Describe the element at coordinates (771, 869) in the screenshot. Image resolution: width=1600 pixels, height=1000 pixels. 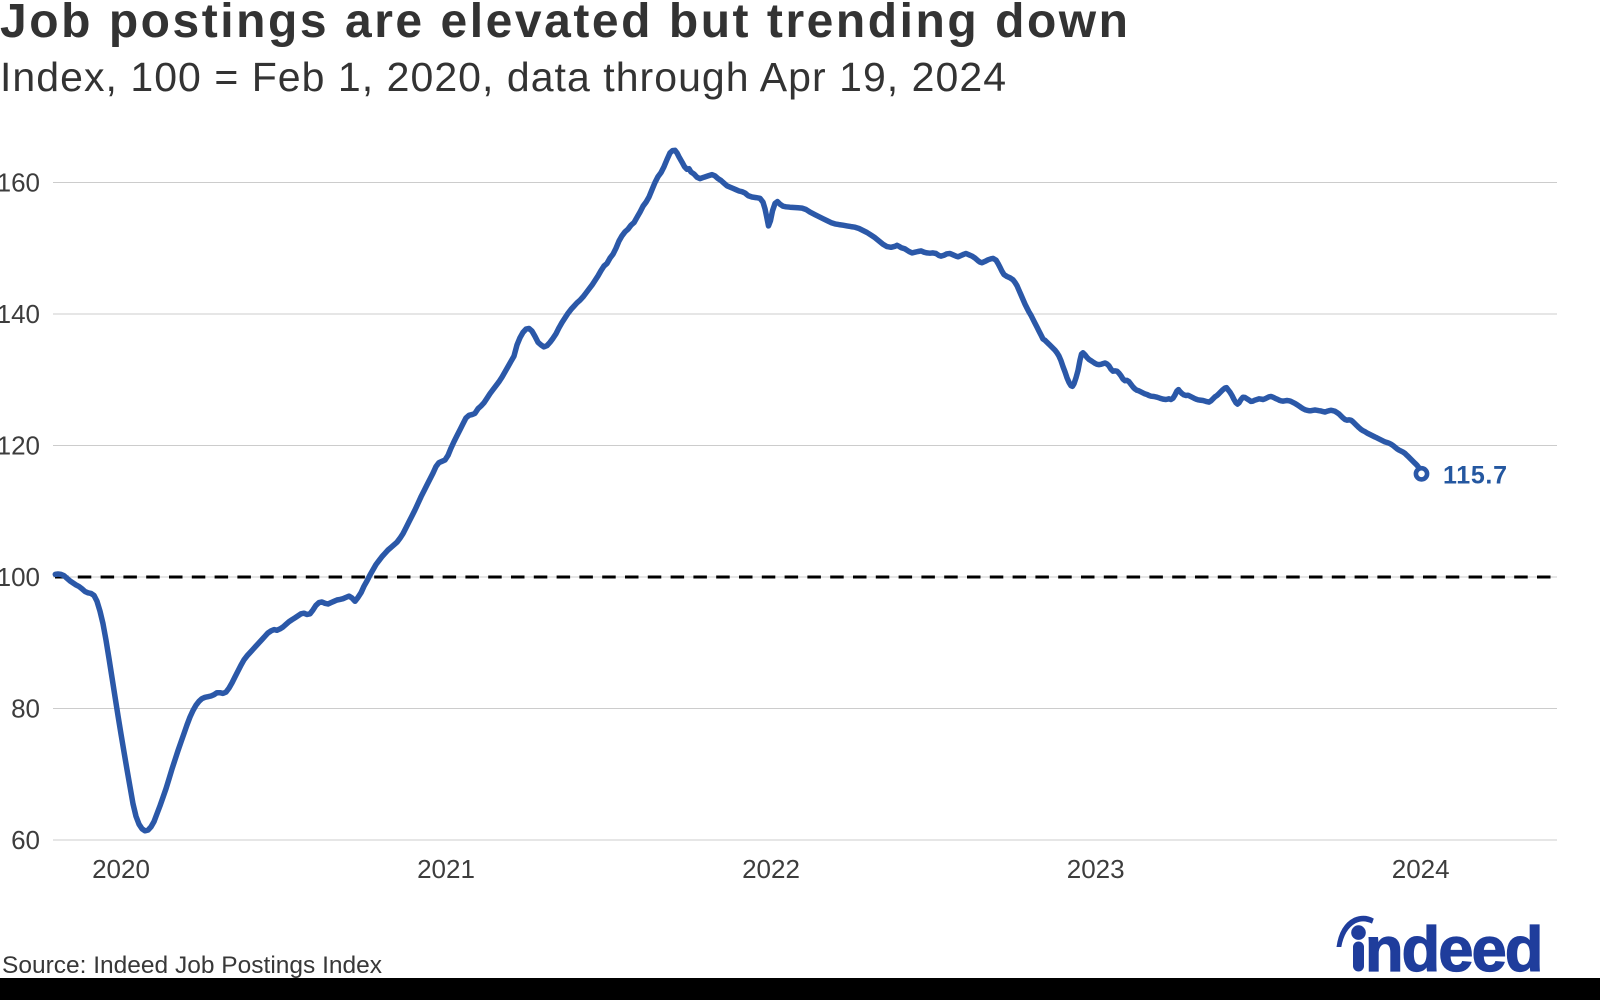
I see `svg-text: 2022` at that location.